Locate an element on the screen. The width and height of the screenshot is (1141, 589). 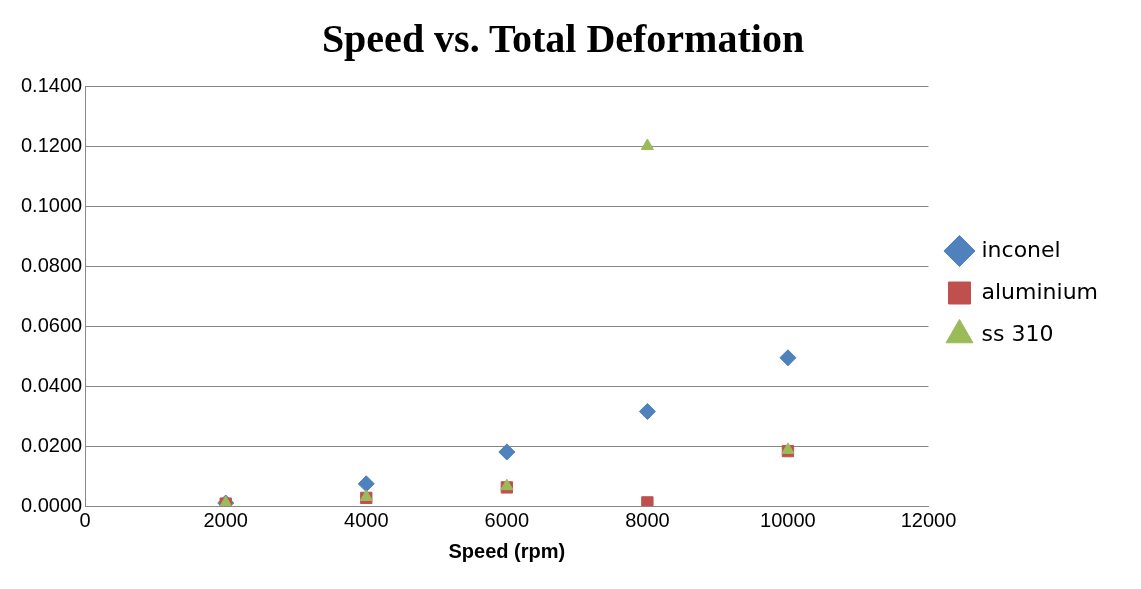
legend-label: inconel is located at coordinates (1021, 249).